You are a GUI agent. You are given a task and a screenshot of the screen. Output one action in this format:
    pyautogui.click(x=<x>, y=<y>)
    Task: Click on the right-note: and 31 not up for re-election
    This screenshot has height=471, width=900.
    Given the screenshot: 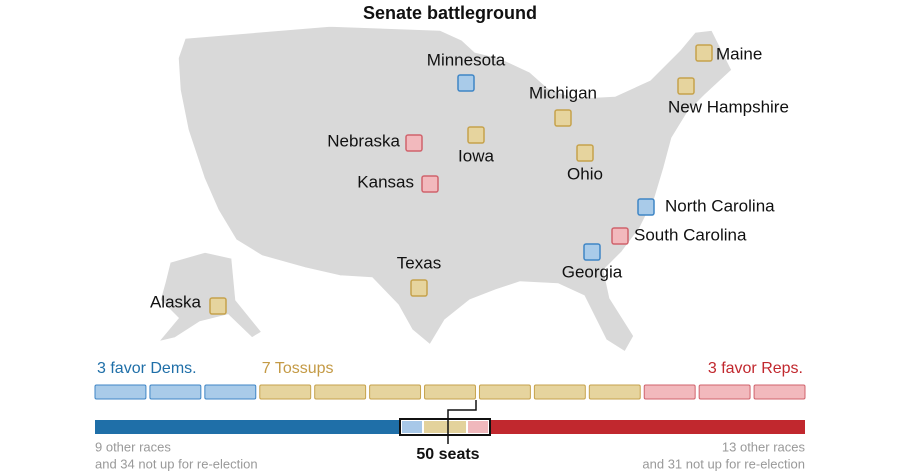 What is the action you would take?
    pyautogui.click(x=723, y=463)
    